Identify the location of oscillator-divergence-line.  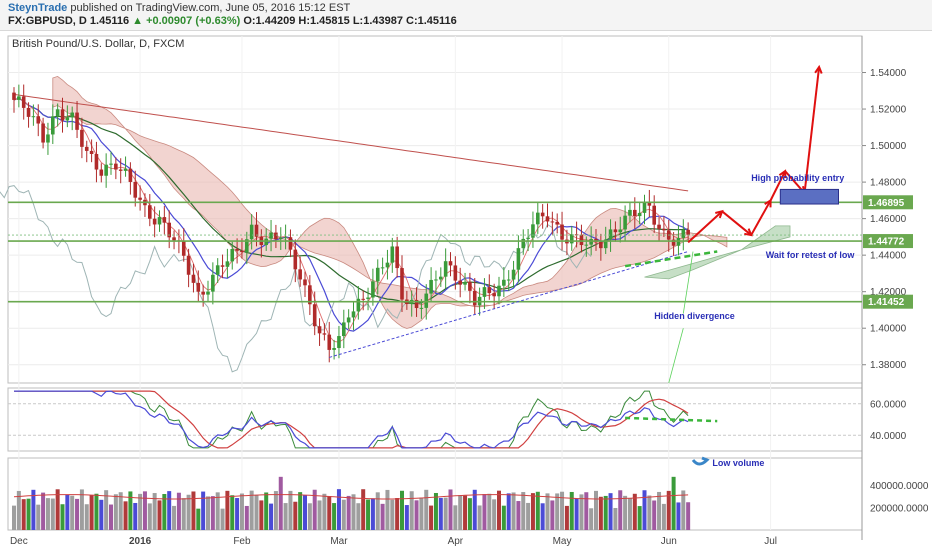
(671, 419).